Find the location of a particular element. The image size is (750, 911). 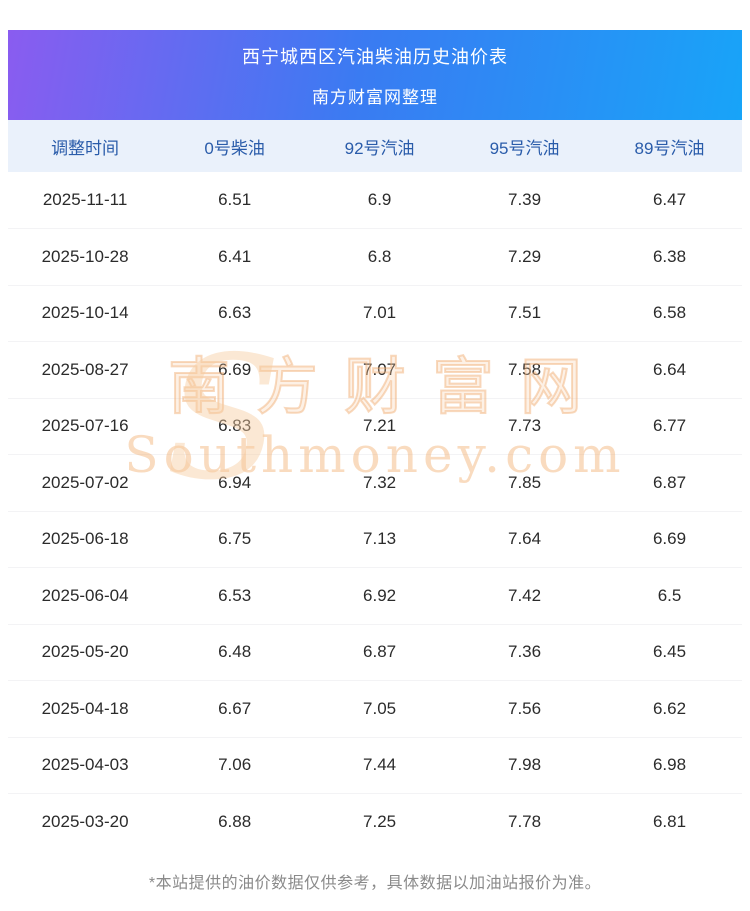

price-cell: 6.75 is located at coordinates (235, 539).